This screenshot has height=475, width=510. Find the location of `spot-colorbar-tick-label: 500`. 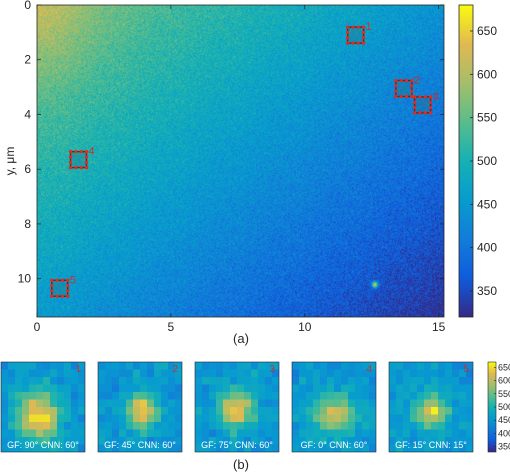

spot-colorbar-tick-label: 500 is located at coordinates (504, 407).